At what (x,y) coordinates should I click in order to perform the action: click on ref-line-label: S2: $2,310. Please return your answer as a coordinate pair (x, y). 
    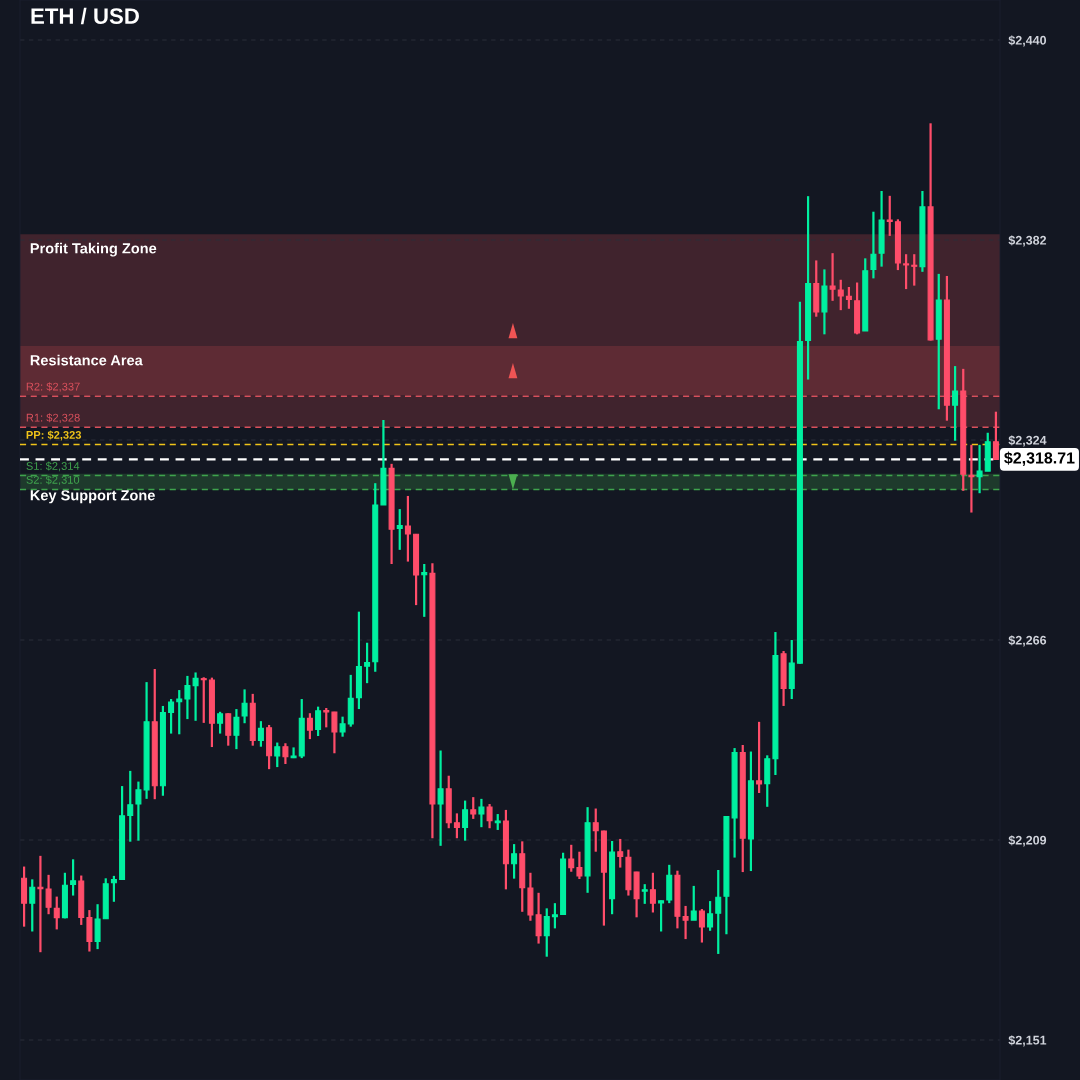
    Looking at the image, I should click on (53, 480).